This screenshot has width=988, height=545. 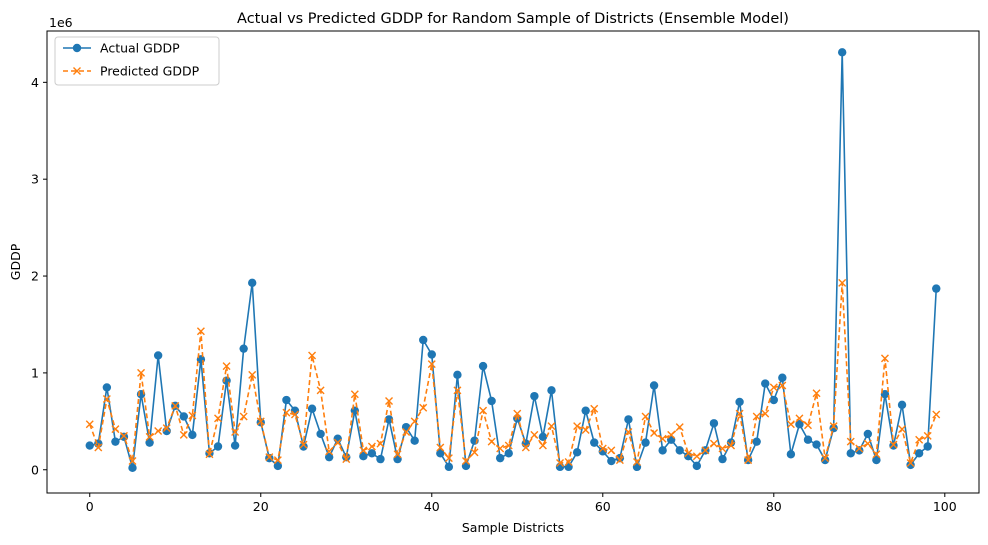 What do you see at coordinates (77, 48) in the screenshot?
I see `legend-marker-actual` at bounding box center [77, 48].